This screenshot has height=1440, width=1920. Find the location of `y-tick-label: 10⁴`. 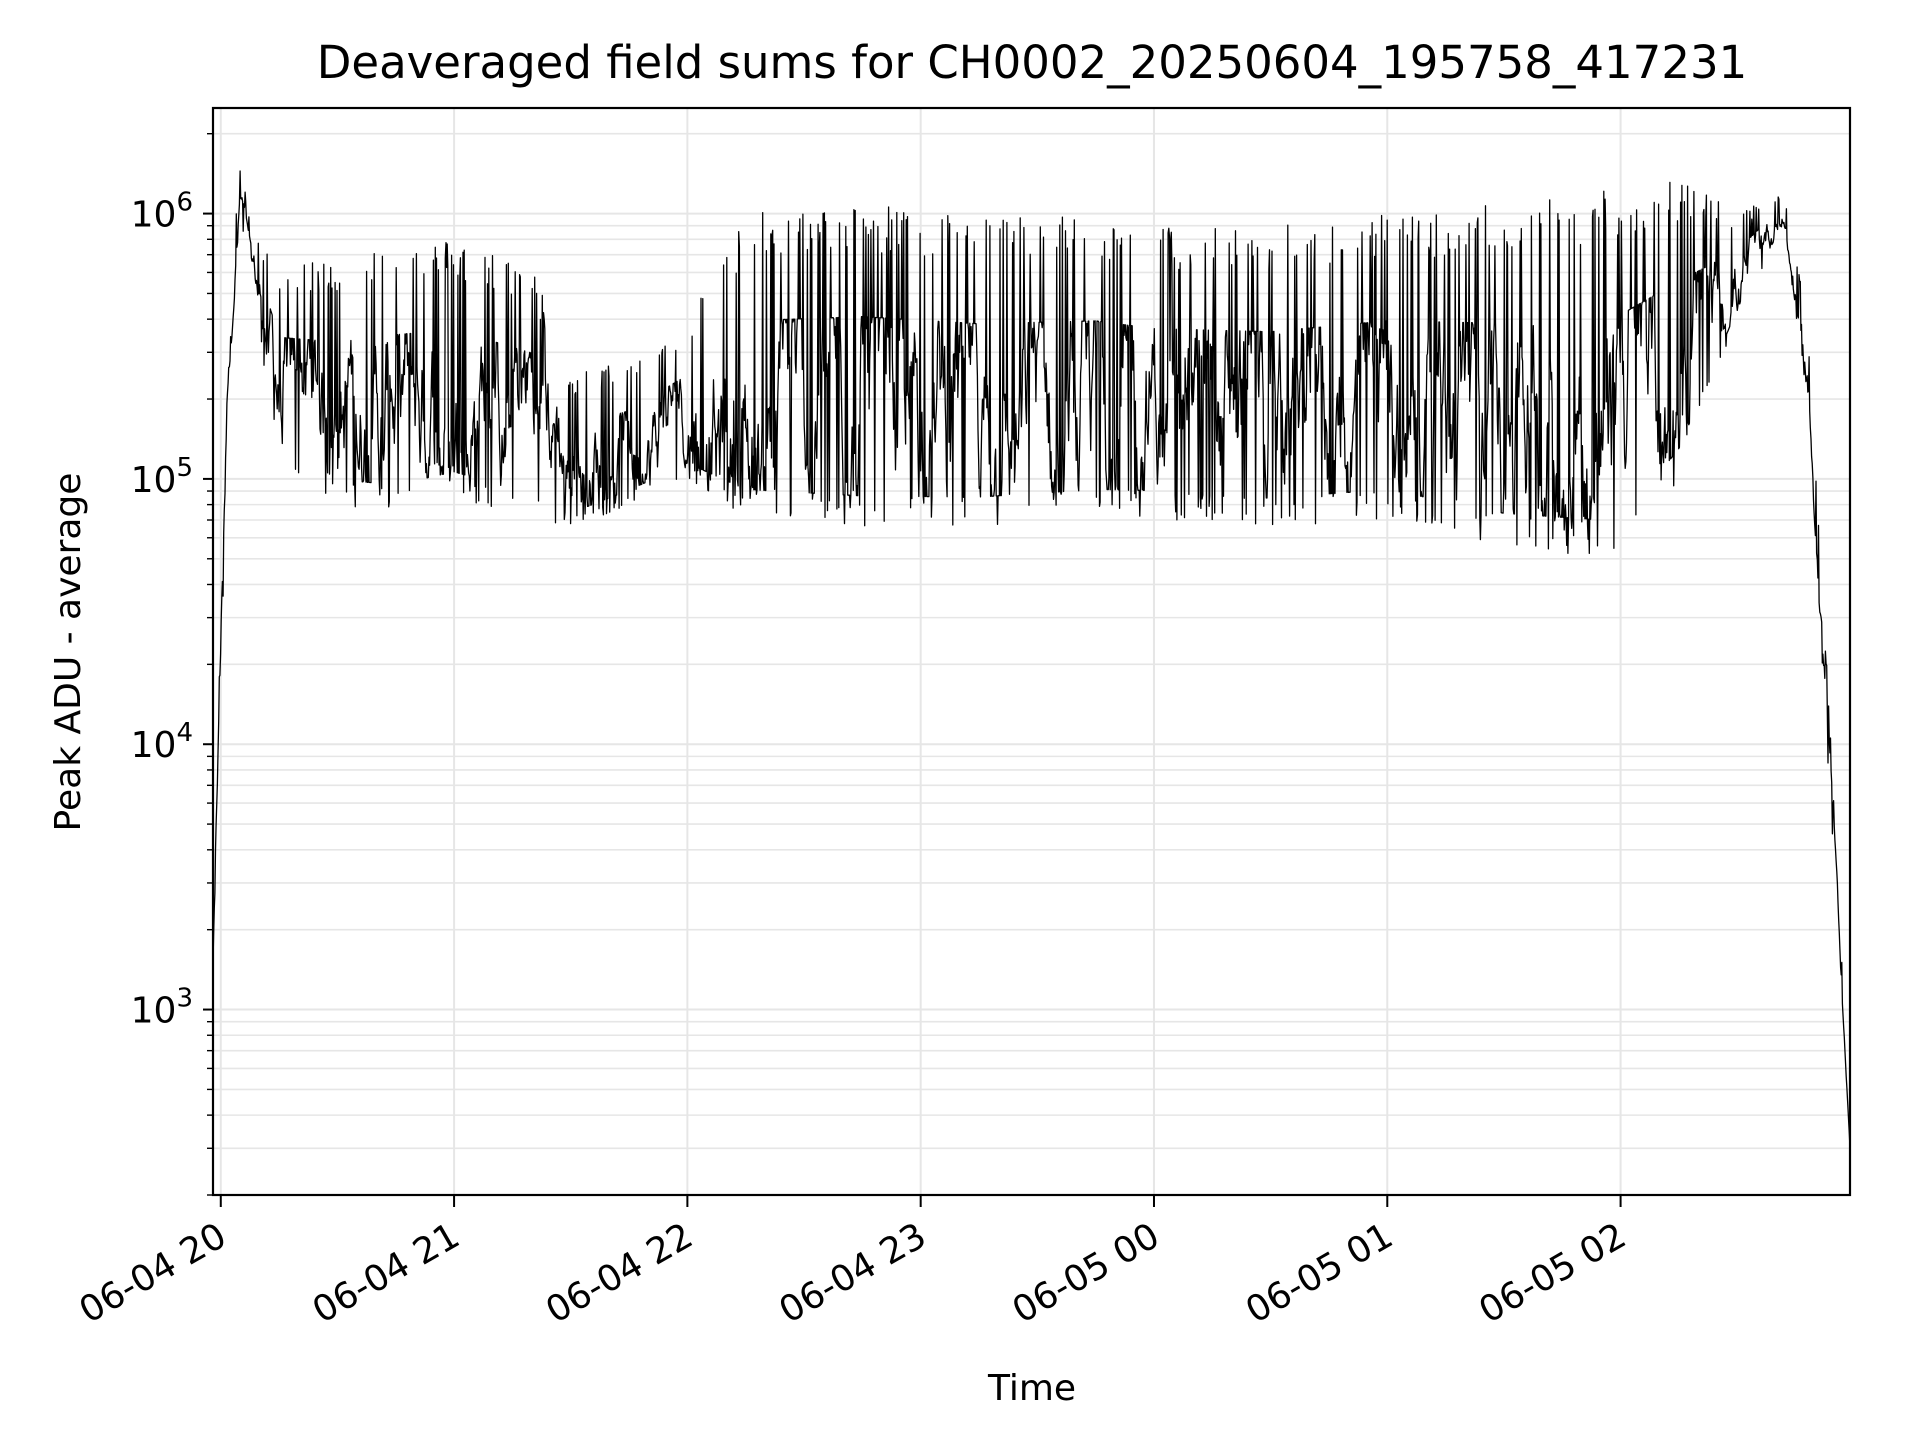

y-tick-label: 10⁴ is located at coordinates (162, 742).